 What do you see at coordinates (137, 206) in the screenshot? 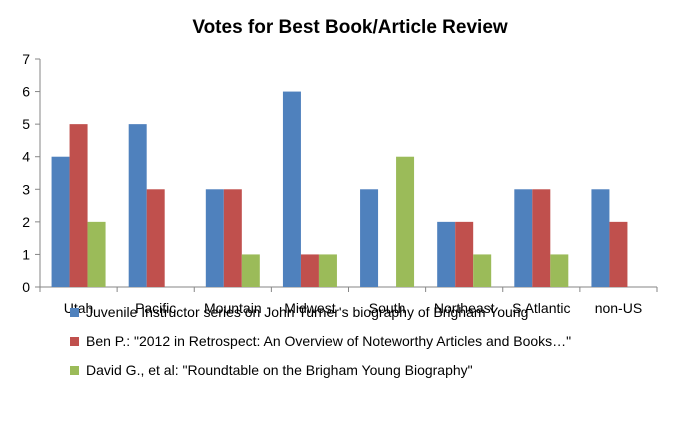
I see `bar-series-1-pacific` at bounding box center [137, 206].